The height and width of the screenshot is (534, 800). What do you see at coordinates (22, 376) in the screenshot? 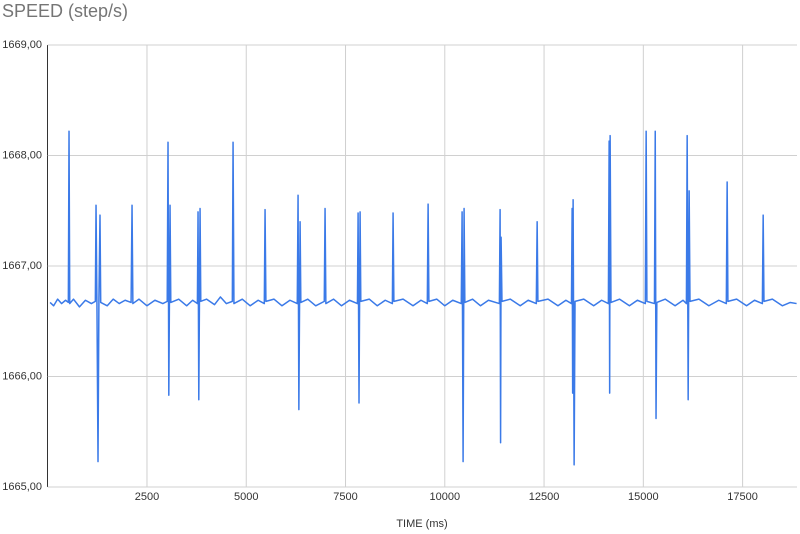
I see `y-tick-label: 1666,00` at bounding box center [22, 376].